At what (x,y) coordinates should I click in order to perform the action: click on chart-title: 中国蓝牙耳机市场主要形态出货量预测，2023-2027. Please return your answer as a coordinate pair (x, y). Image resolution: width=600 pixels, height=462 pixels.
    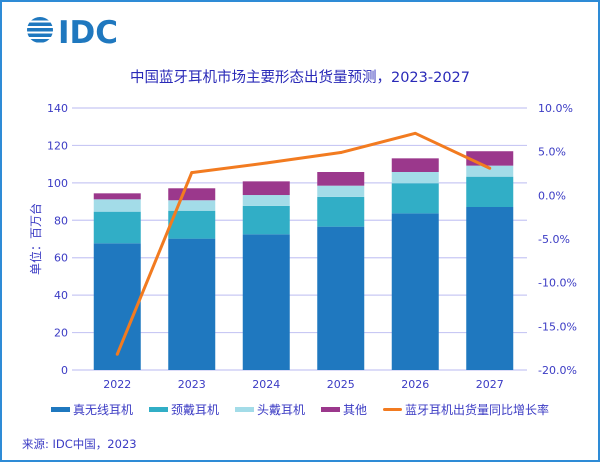
    Looking at the image, I should click on (300, 78).